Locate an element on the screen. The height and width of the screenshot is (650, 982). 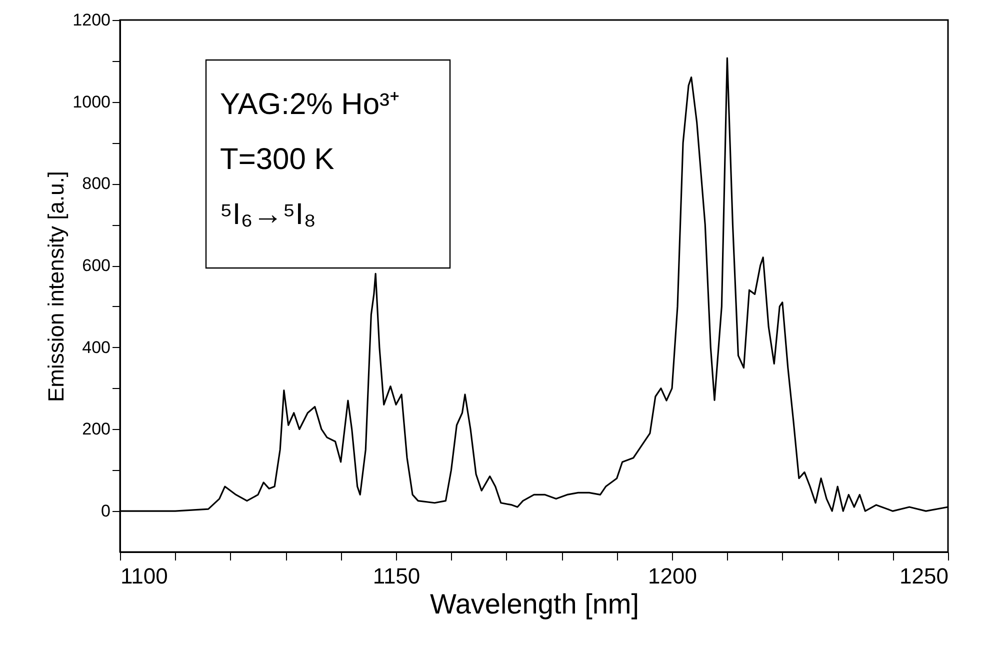
annotation: ⁵I₆→⁵I₈ is located at coordinates (268, 214).